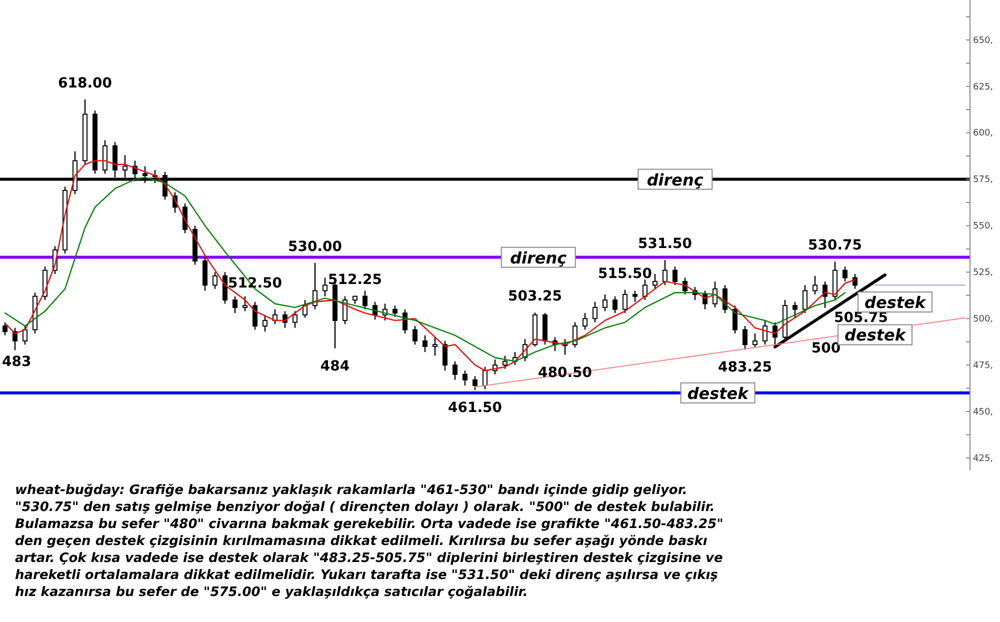  Describe the element at coordinates (826, 348) in the screenshot. I see `annotation: 500` at that location.